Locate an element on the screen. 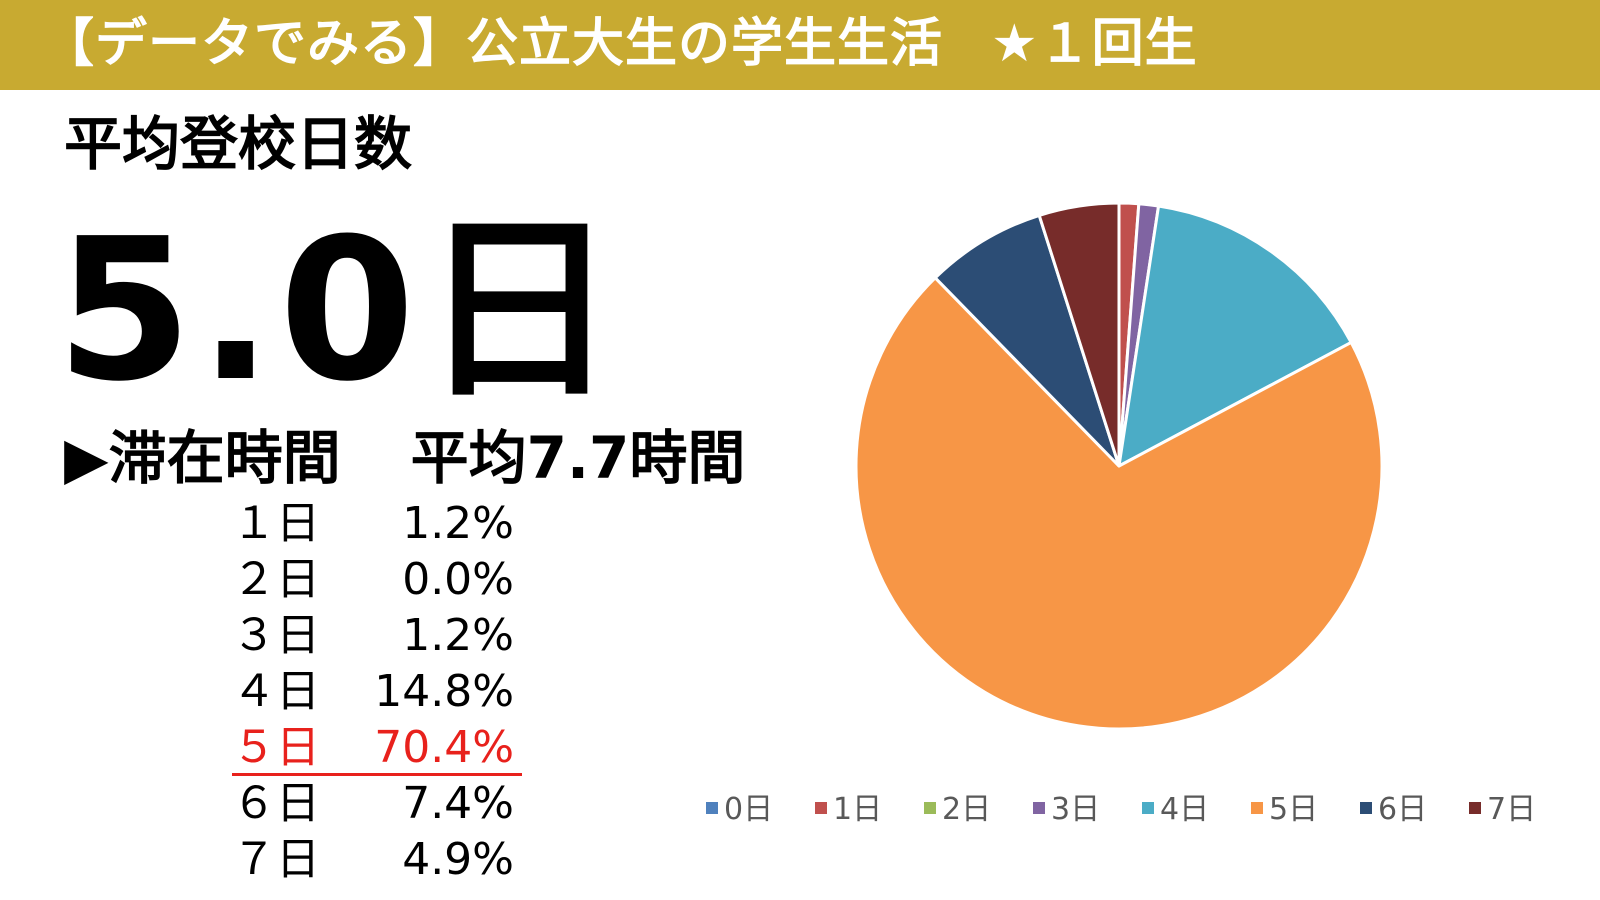  breakdown-row: １日 1.2% is located at coordinates (377, 524).